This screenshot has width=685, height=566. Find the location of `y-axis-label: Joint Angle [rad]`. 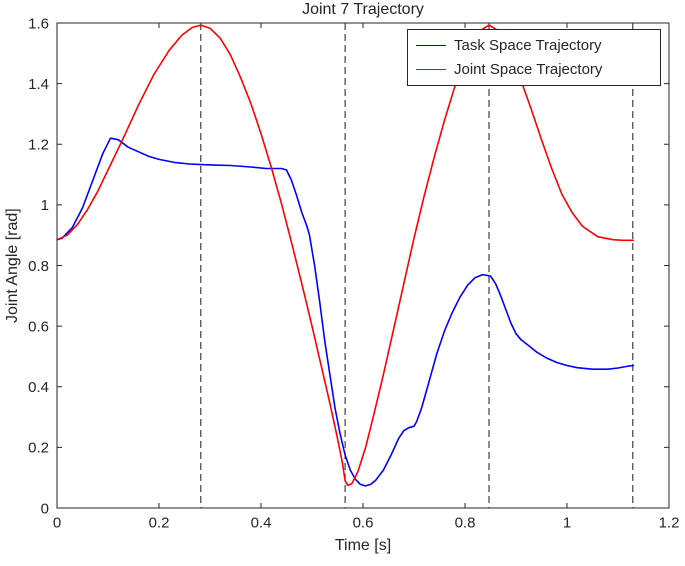

y-axis-label: Joint Angle [rad] is located at coordinates (12, 265).